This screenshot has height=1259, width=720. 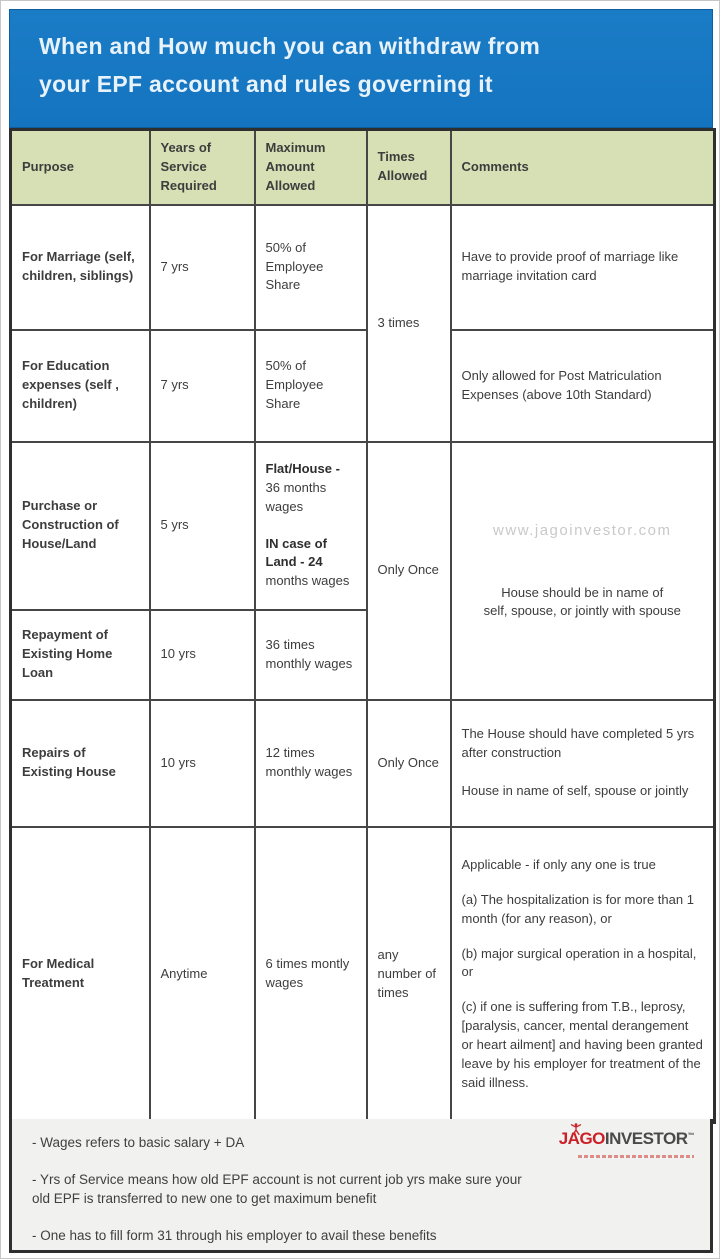 What do you see at coordinates (582, 530) in the screenshot?
I see `jagoinvestor-watermark: www.jagoinvestor.com` at bounding box center [582, 530].